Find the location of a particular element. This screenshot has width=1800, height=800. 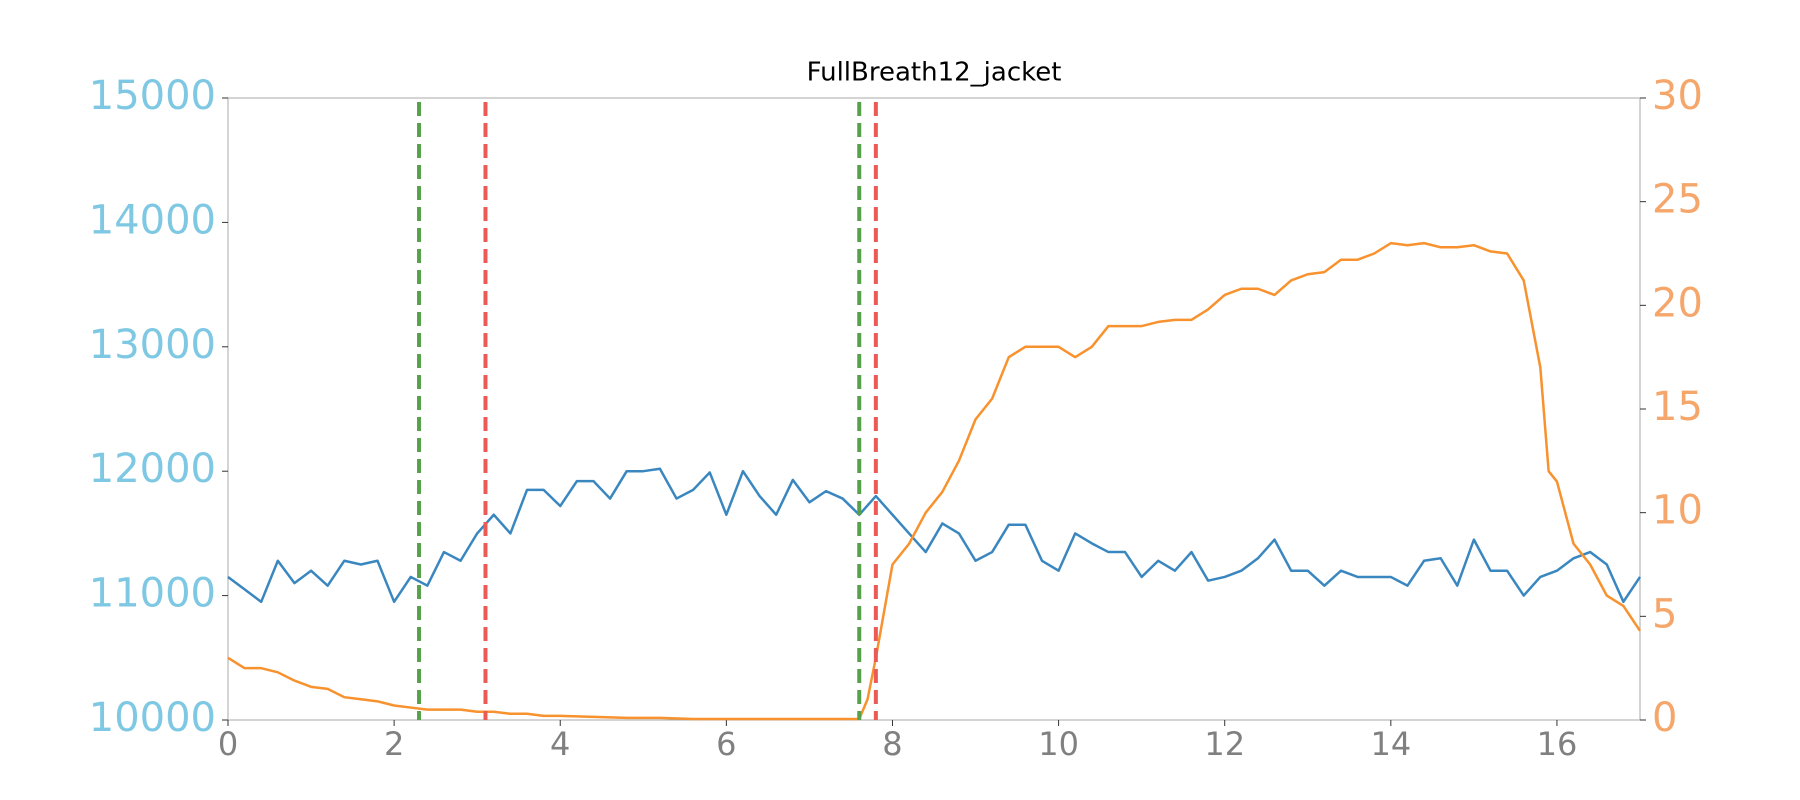

y2-tick-label: 10 is located at coordinates (1677, 511).